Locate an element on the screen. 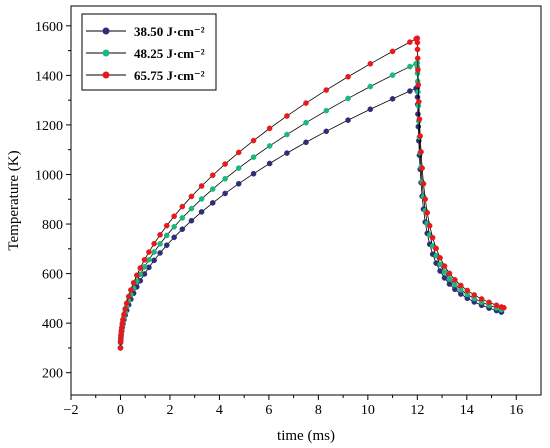  x-tick-label: 14 is located at coordinates (467, 410).